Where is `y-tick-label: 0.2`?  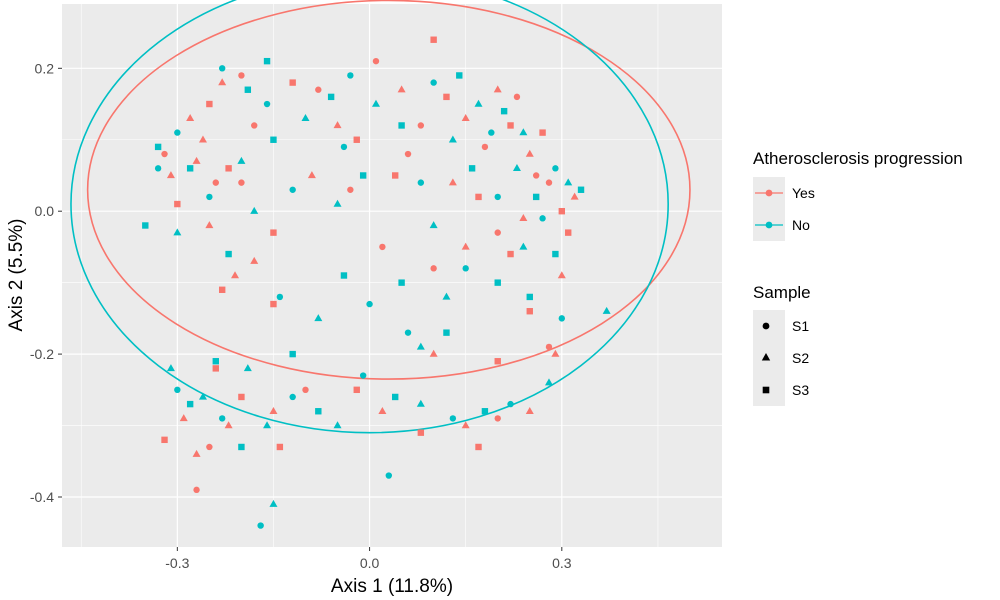
y-tick-label: 0.2 is located at coordinates (45, 68).